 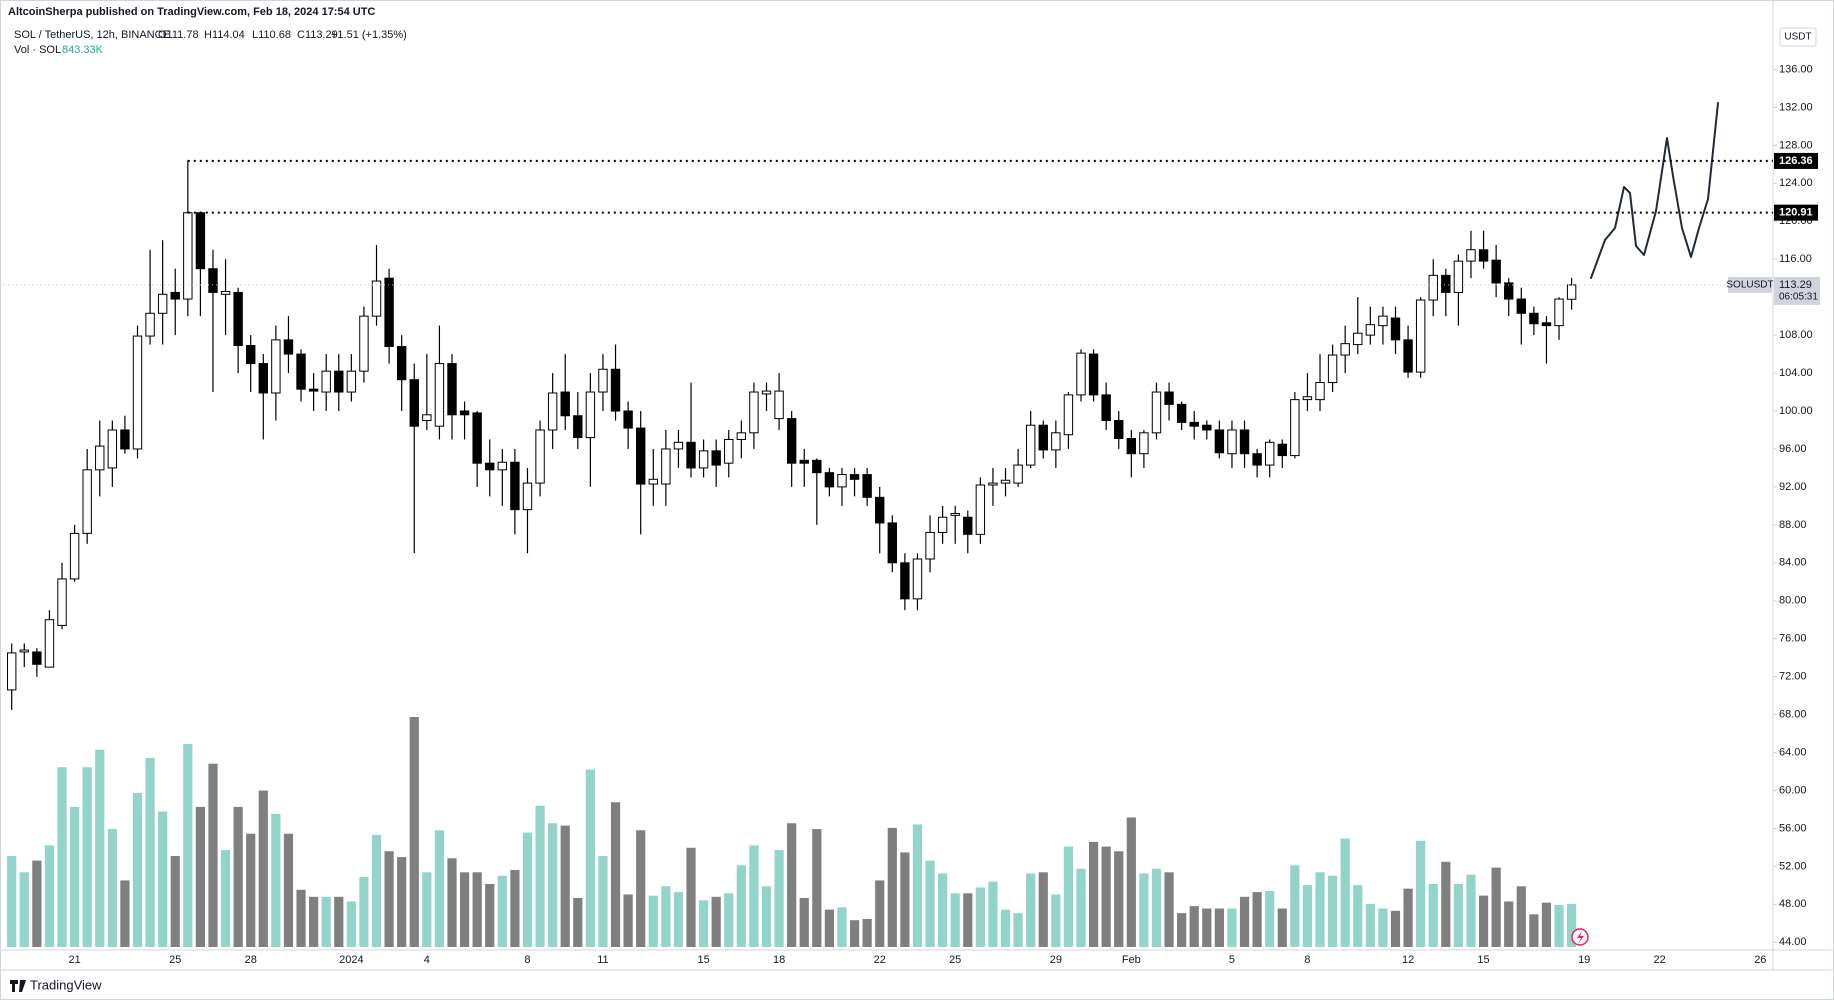 What do you see at coordinates (1796, 161) in the screenshot?
I see `level-label: 126.36` at bounding box center [1796, 161].